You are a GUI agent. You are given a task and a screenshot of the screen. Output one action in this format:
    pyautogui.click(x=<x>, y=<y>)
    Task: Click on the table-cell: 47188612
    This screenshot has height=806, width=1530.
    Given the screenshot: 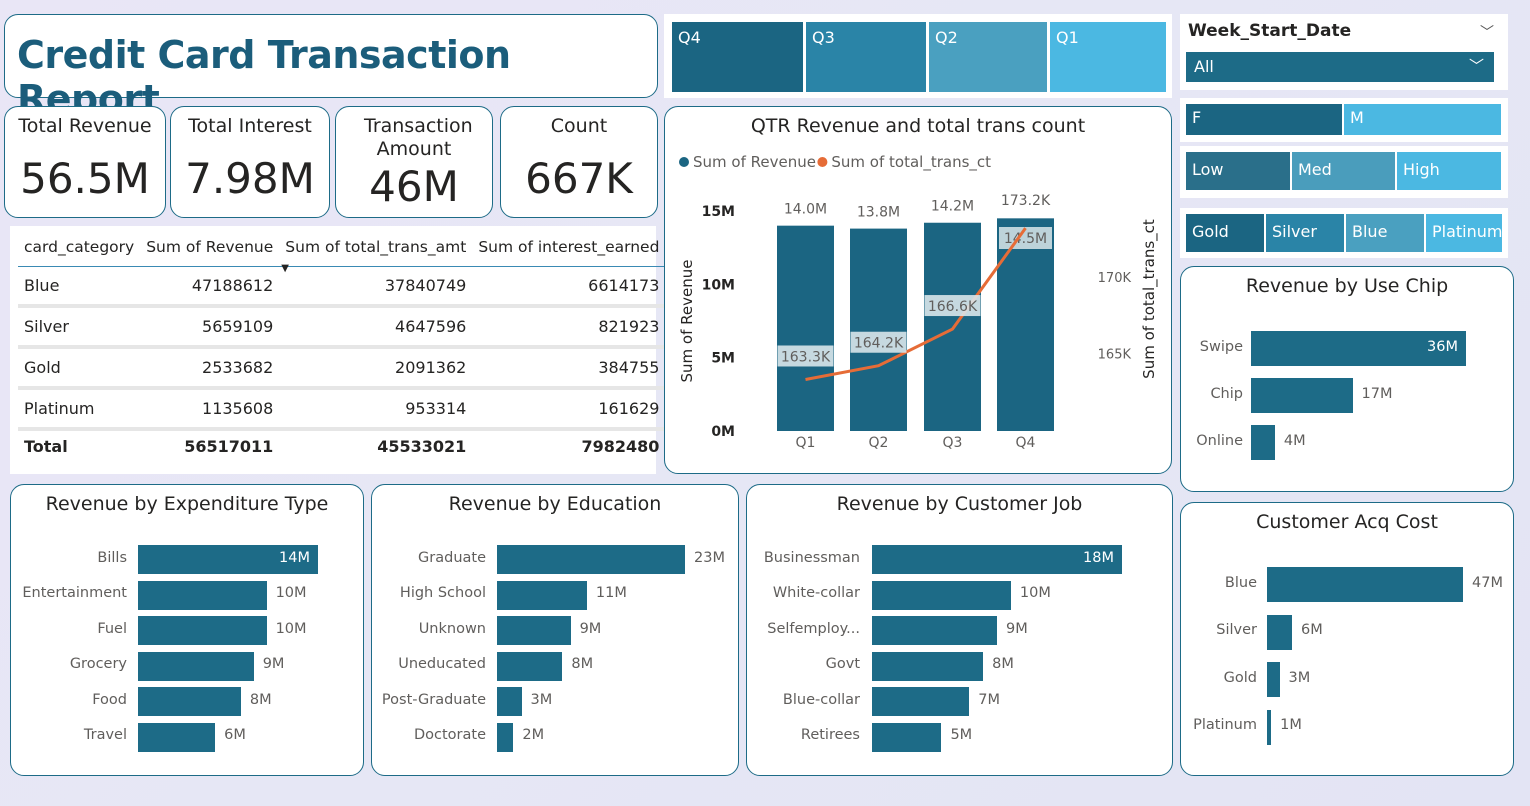 What is the action you would take?
    pyautogui.click(x=210, y=287)
    